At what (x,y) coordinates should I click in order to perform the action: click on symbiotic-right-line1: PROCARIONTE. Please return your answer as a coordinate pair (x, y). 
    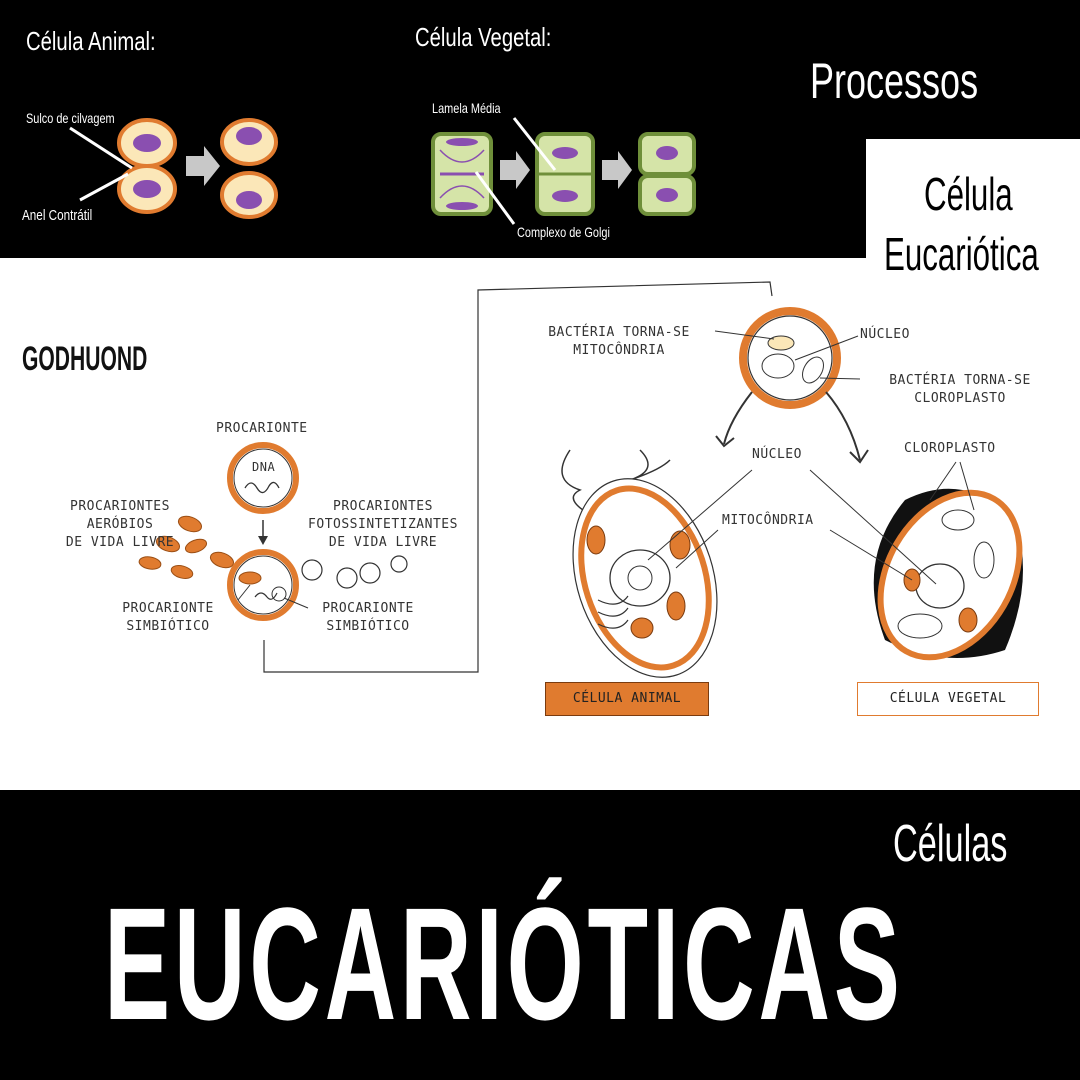
    Looking at the image, I should click on (368, 608).